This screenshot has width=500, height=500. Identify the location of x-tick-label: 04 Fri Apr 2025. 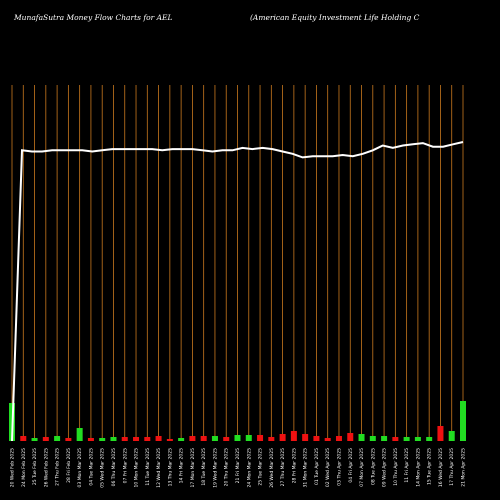
(351, 465).